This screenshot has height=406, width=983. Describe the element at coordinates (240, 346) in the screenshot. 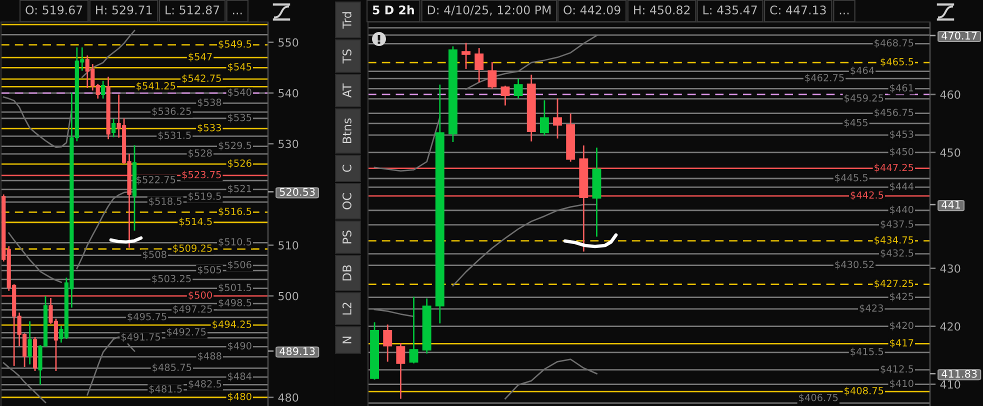

I see `ref-line-label: $490` at that location.